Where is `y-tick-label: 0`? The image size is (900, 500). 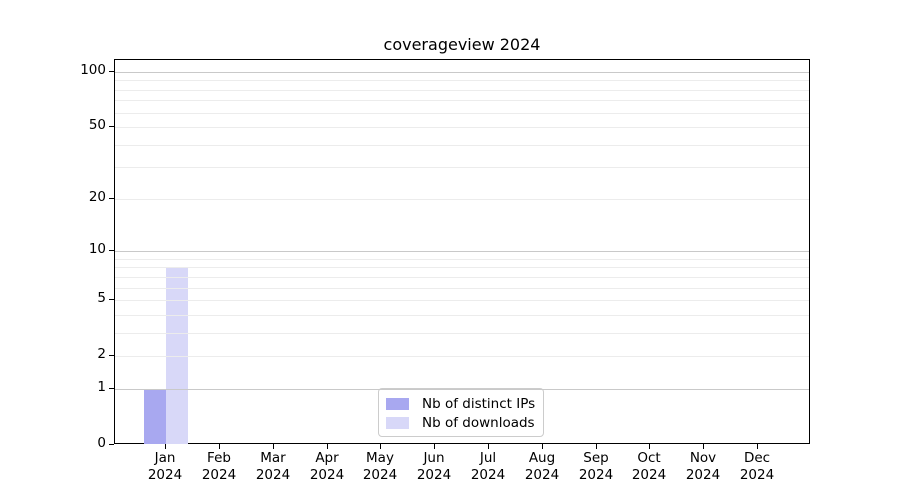
y-tick-label: 0 is located at coordinates (101, 443).